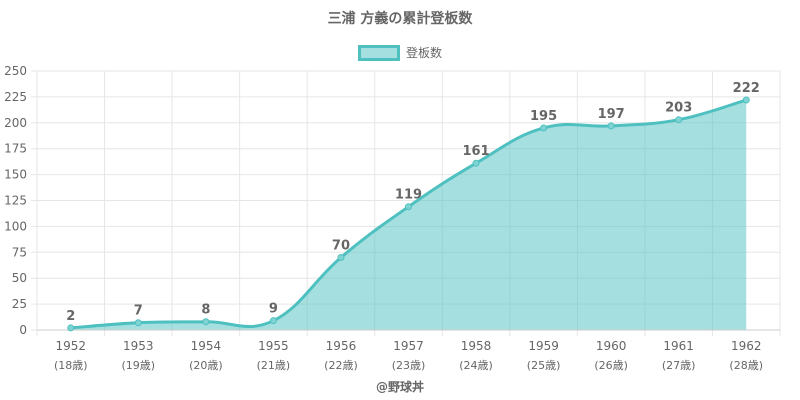 The width and height of the screenshot is (800, 400). What do you see at coordinates (15, 175) in the screenshot?
I see `y-tick-label: 150` at bounding box center [15, 175].